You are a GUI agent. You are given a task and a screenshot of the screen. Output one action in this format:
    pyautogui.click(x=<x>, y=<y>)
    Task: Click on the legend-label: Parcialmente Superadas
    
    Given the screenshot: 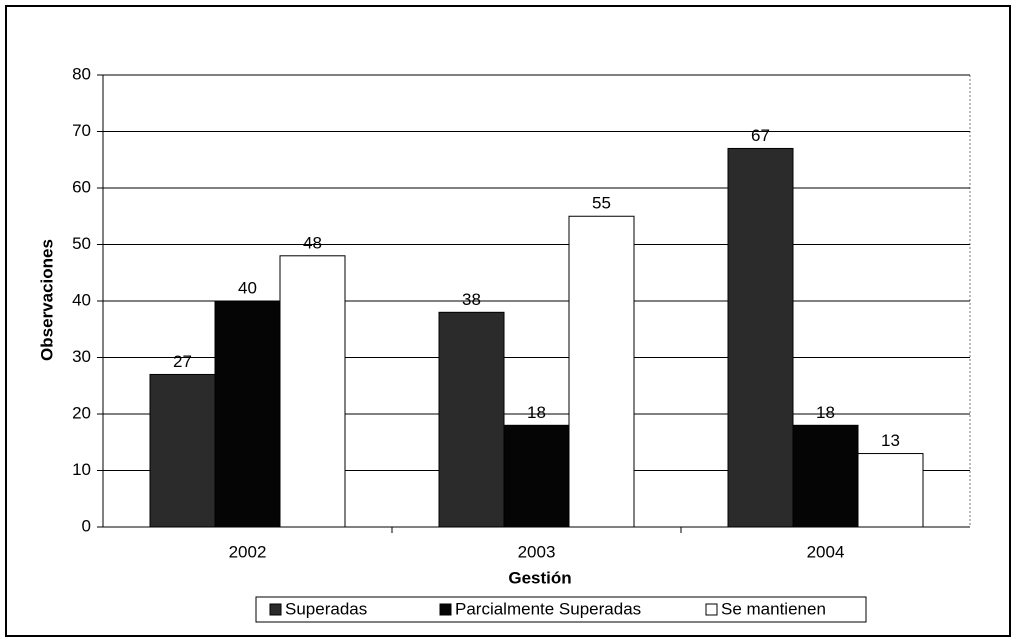 What is the action you would take?
    pyautogui.click(x=548, y=608)
    